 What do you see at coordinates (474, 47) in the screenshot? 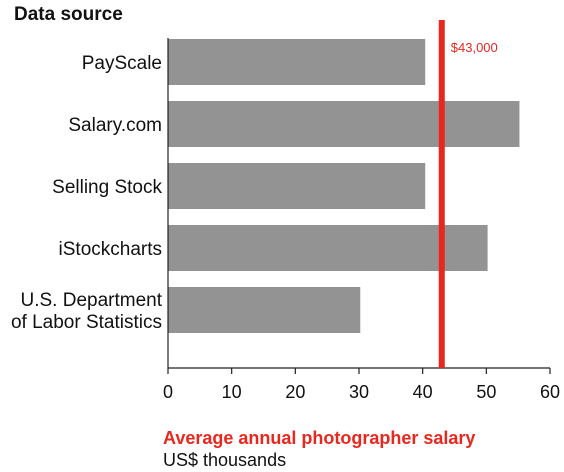
I see `reference-line-label: $43,000` at bounding box center [474, 47].